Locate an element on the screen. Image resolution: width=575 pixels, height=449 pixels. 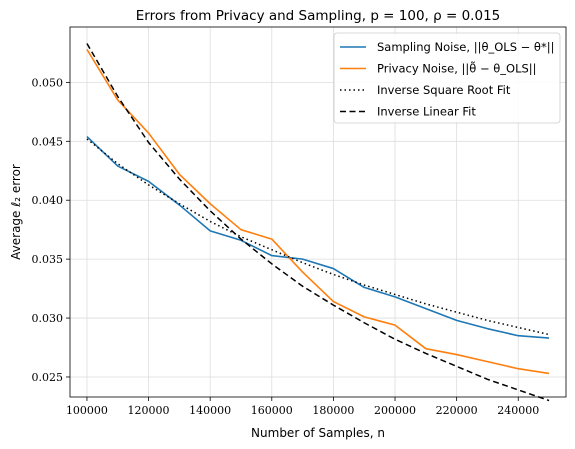
x-tick-label: 120000 is located at coordinates (149, 410).